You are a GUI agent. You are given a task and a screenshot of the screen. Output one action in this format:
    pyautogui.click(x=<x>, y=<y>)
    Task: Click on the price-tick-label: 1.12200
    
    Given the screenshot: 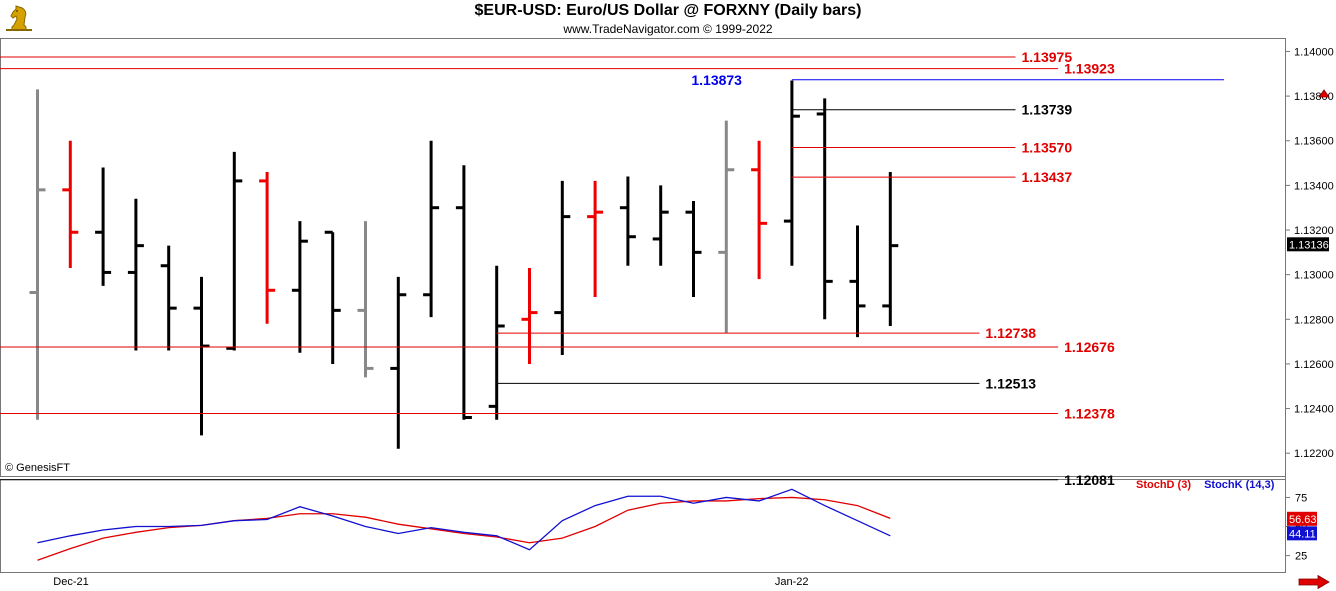 What is the action you would take?
    pyautogui.click(x=1314, y=454)
    